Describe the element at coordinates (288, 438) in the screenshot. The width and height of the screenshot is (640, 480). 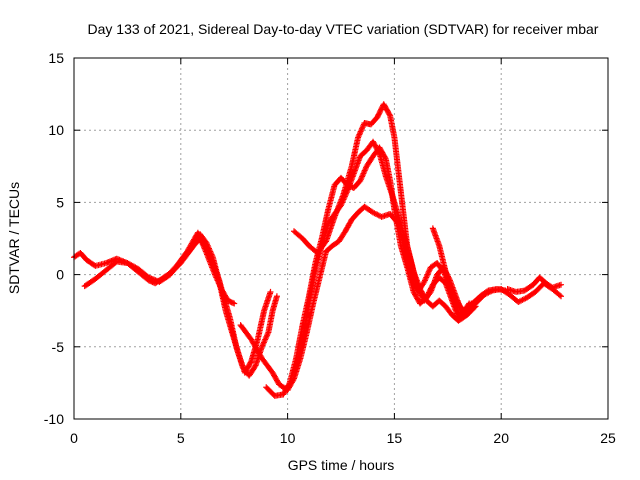
I see `x-tick-label: 10` at that location.